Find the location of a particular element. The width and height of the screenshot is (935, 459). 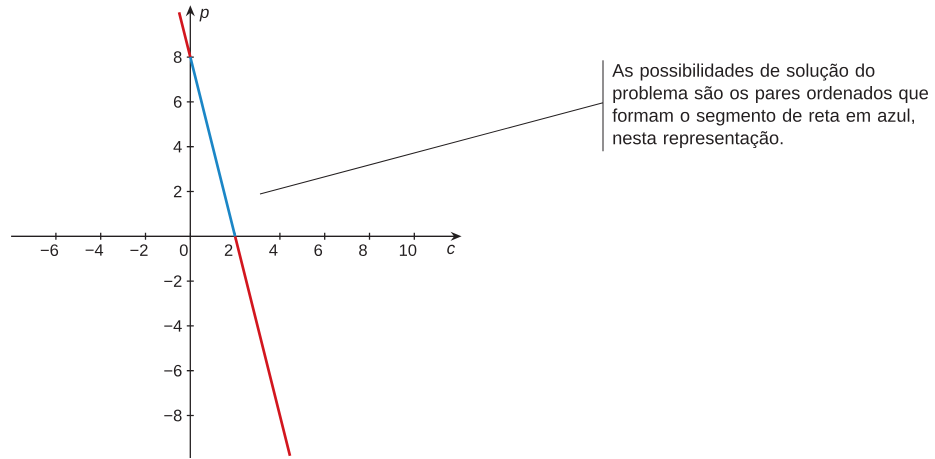

text: As possibilidades de solução do problema são os pares ordenados que formam o segmento de reta em azul, nesta representação. is located at coordinates (770, 106).